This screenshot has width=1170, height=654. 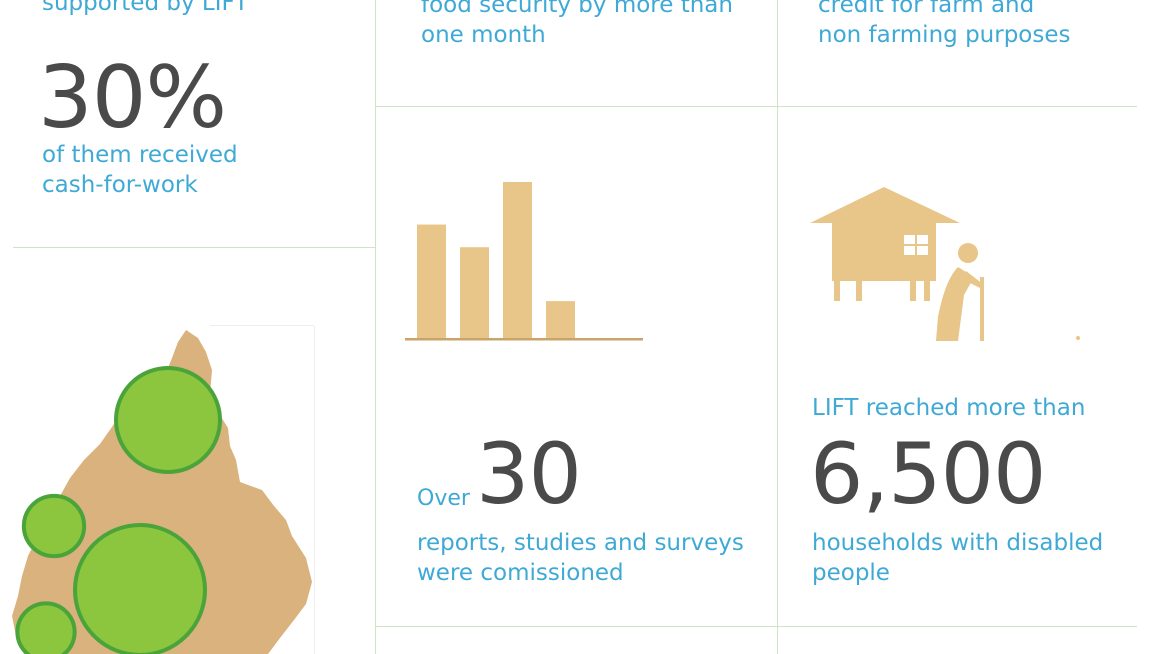 What do you see at coordinates (944, 35) in the screenshot?
I see `cell-top-line2: non farming purposes` at bounding box center [944, 35].